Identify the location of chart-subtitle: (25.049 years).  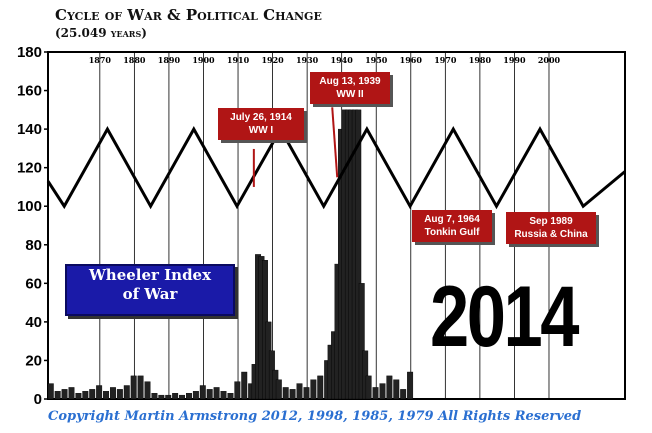
(101, 33).